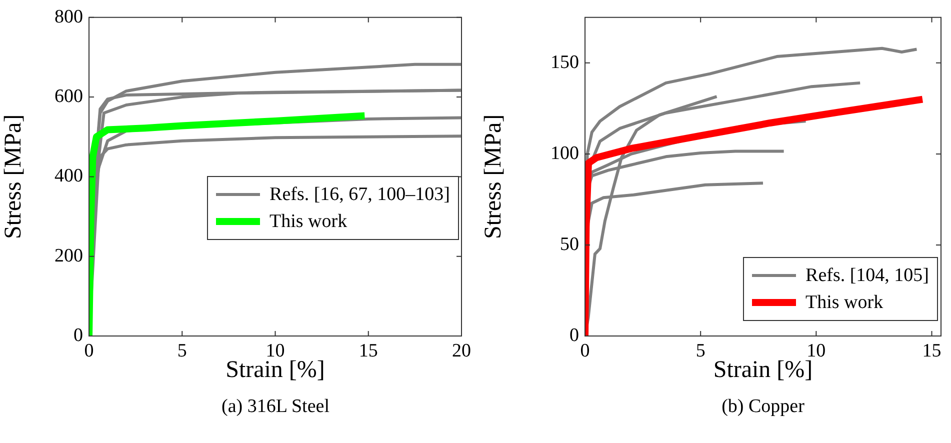 The image size is (951, 443). What do you see at coordinates (68, 97) in the screenshot?
I see `y-tick-label: 600` at bounding box center [68, 97].